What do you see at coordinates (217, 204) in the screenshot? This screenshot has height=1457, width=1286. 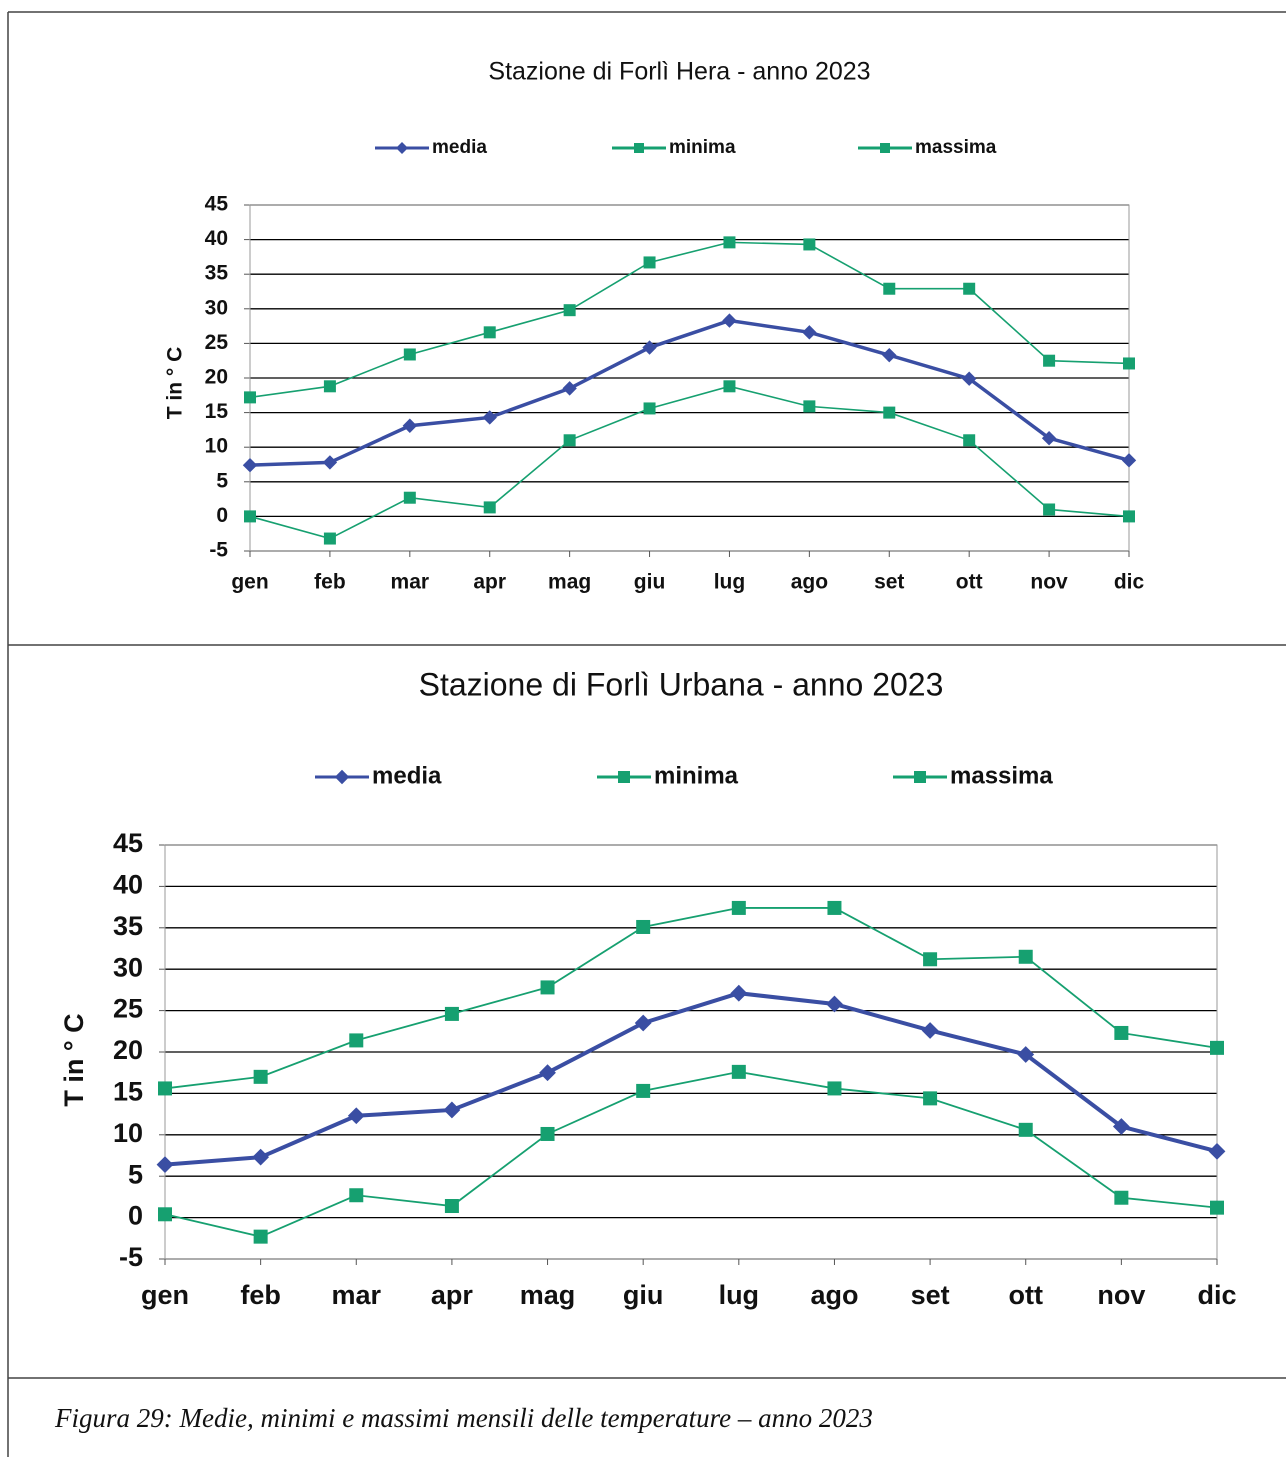 I see `y-tick-label: 45` at bounding box center [217, 204].